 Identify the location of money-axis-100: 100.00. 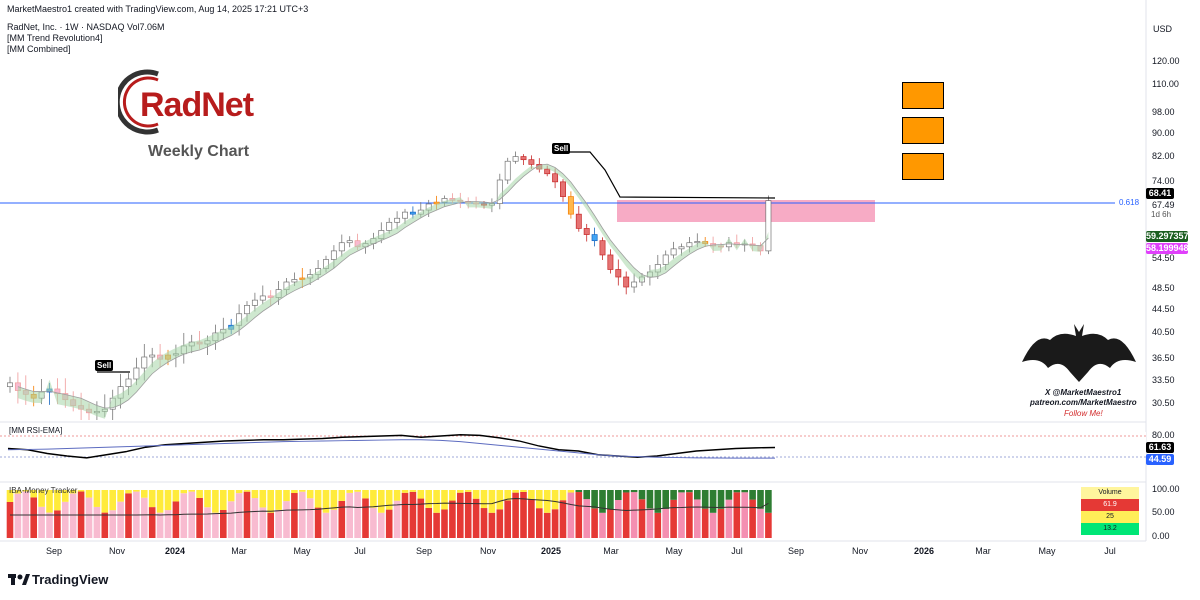
(1166, 489).